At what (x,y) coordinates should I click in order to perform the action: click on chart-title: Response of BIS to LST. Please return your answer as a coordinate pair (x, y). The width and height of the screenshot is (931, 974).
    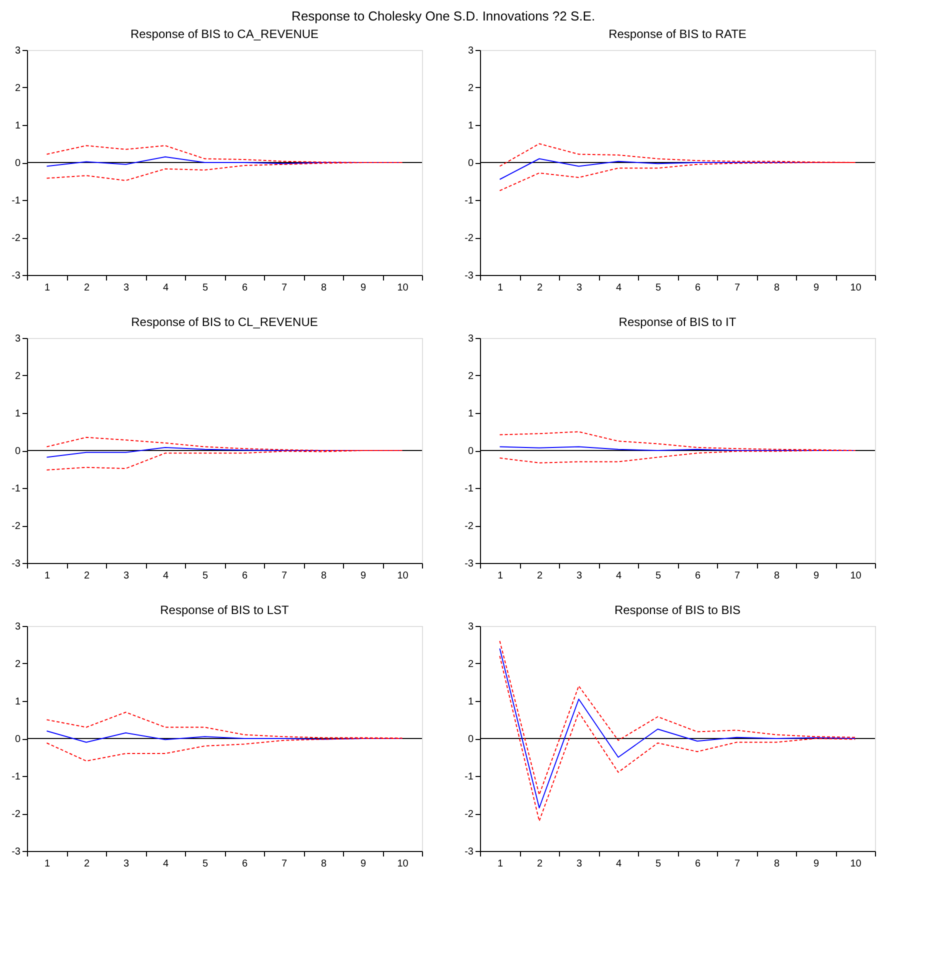
    Looking at the image, I should click on (225, 610).